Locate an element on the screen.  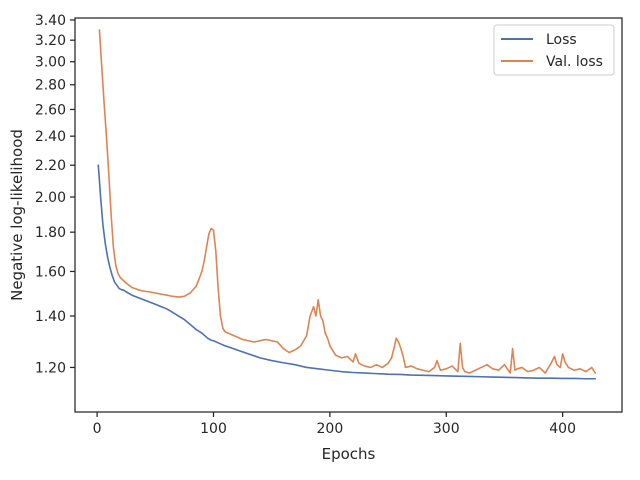
y-tick-label: 2.00 is located at coordinates (50, 198).